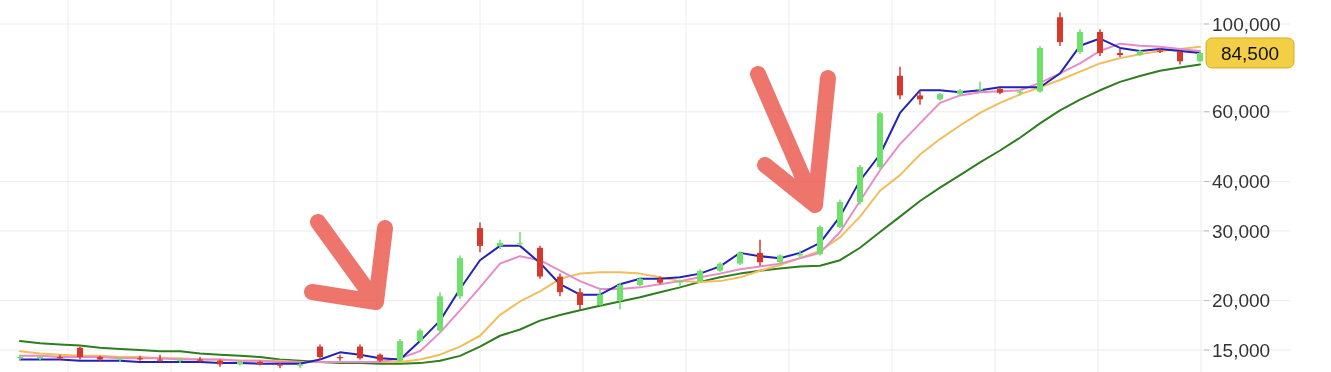 Image resolution: width=1331 pixels, height=372 pixels. Describe the element at coordinates (1241, 182) in the screenshot. I see `y-tick-label: 40,000` at that location.